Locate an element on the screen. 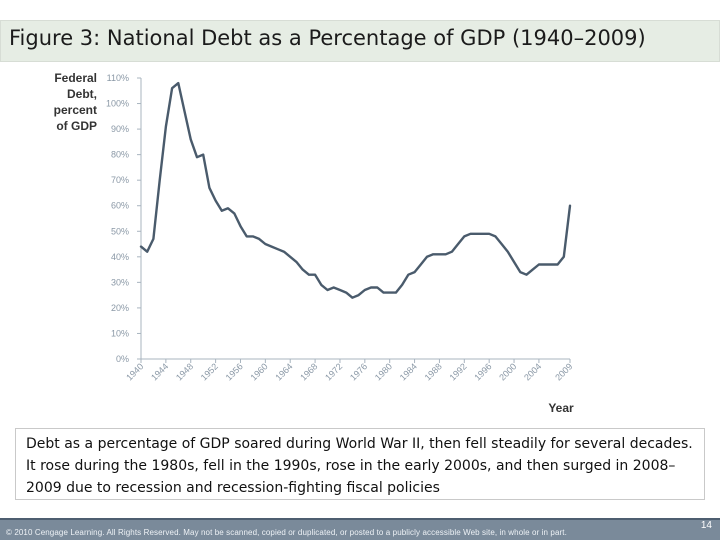 The image size is (720, 540). y-tick-label: 40% is located at coordinates (120, 257).